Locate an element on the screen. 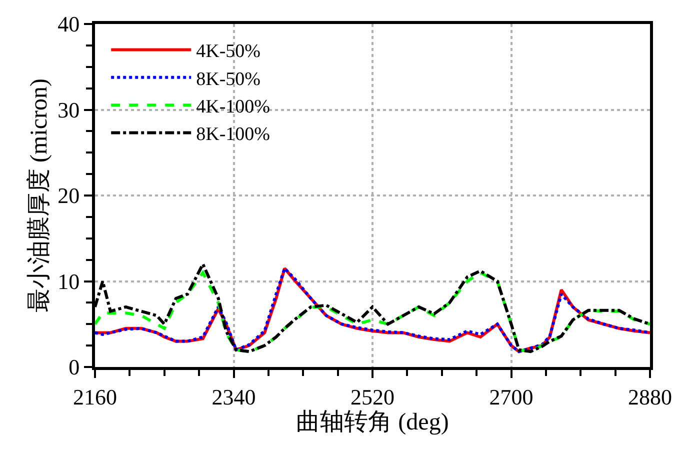 The height and width of the screenshot is (452, 684). x-tick-label: 2880 is located at coordinates (650, 397).